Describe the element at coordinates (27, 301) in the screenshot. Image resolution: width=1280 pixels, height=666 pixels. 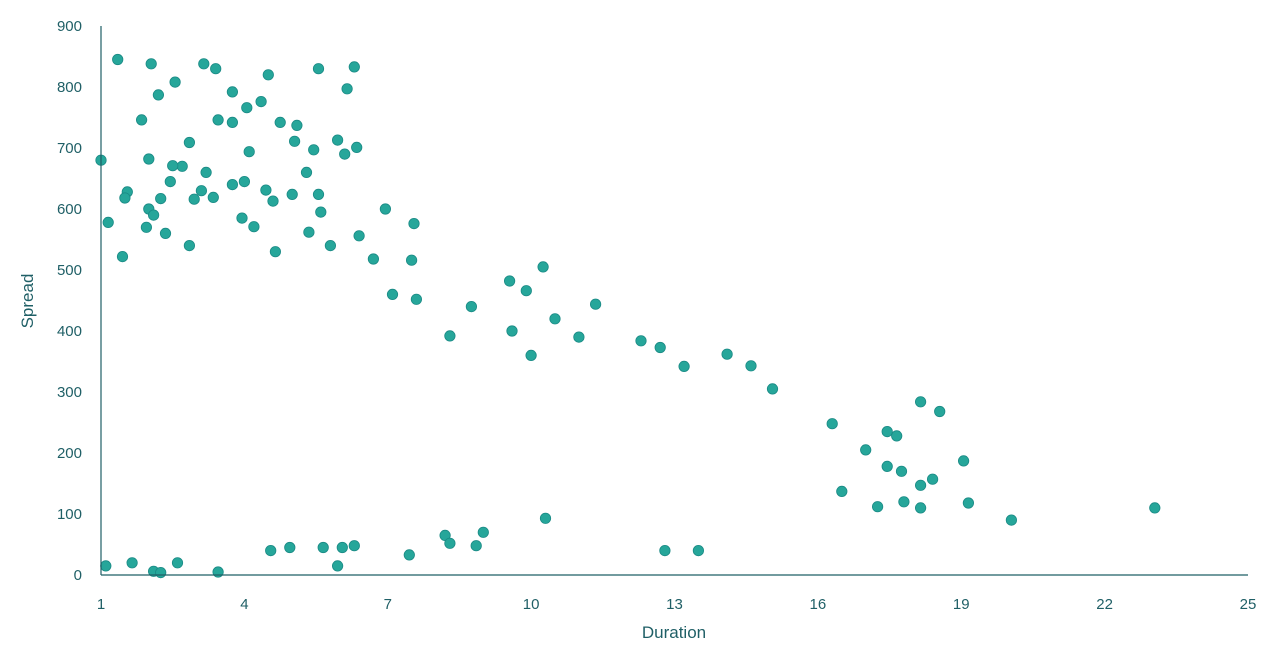
I see `y-axis-title: Spread` at that location.